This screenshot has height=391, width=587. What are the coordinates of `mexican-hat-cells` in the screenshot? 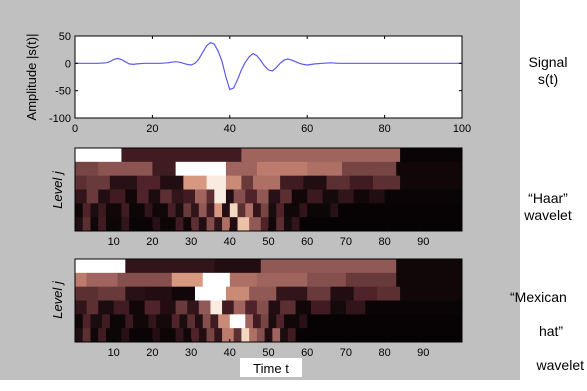 It's located at (269, 301).